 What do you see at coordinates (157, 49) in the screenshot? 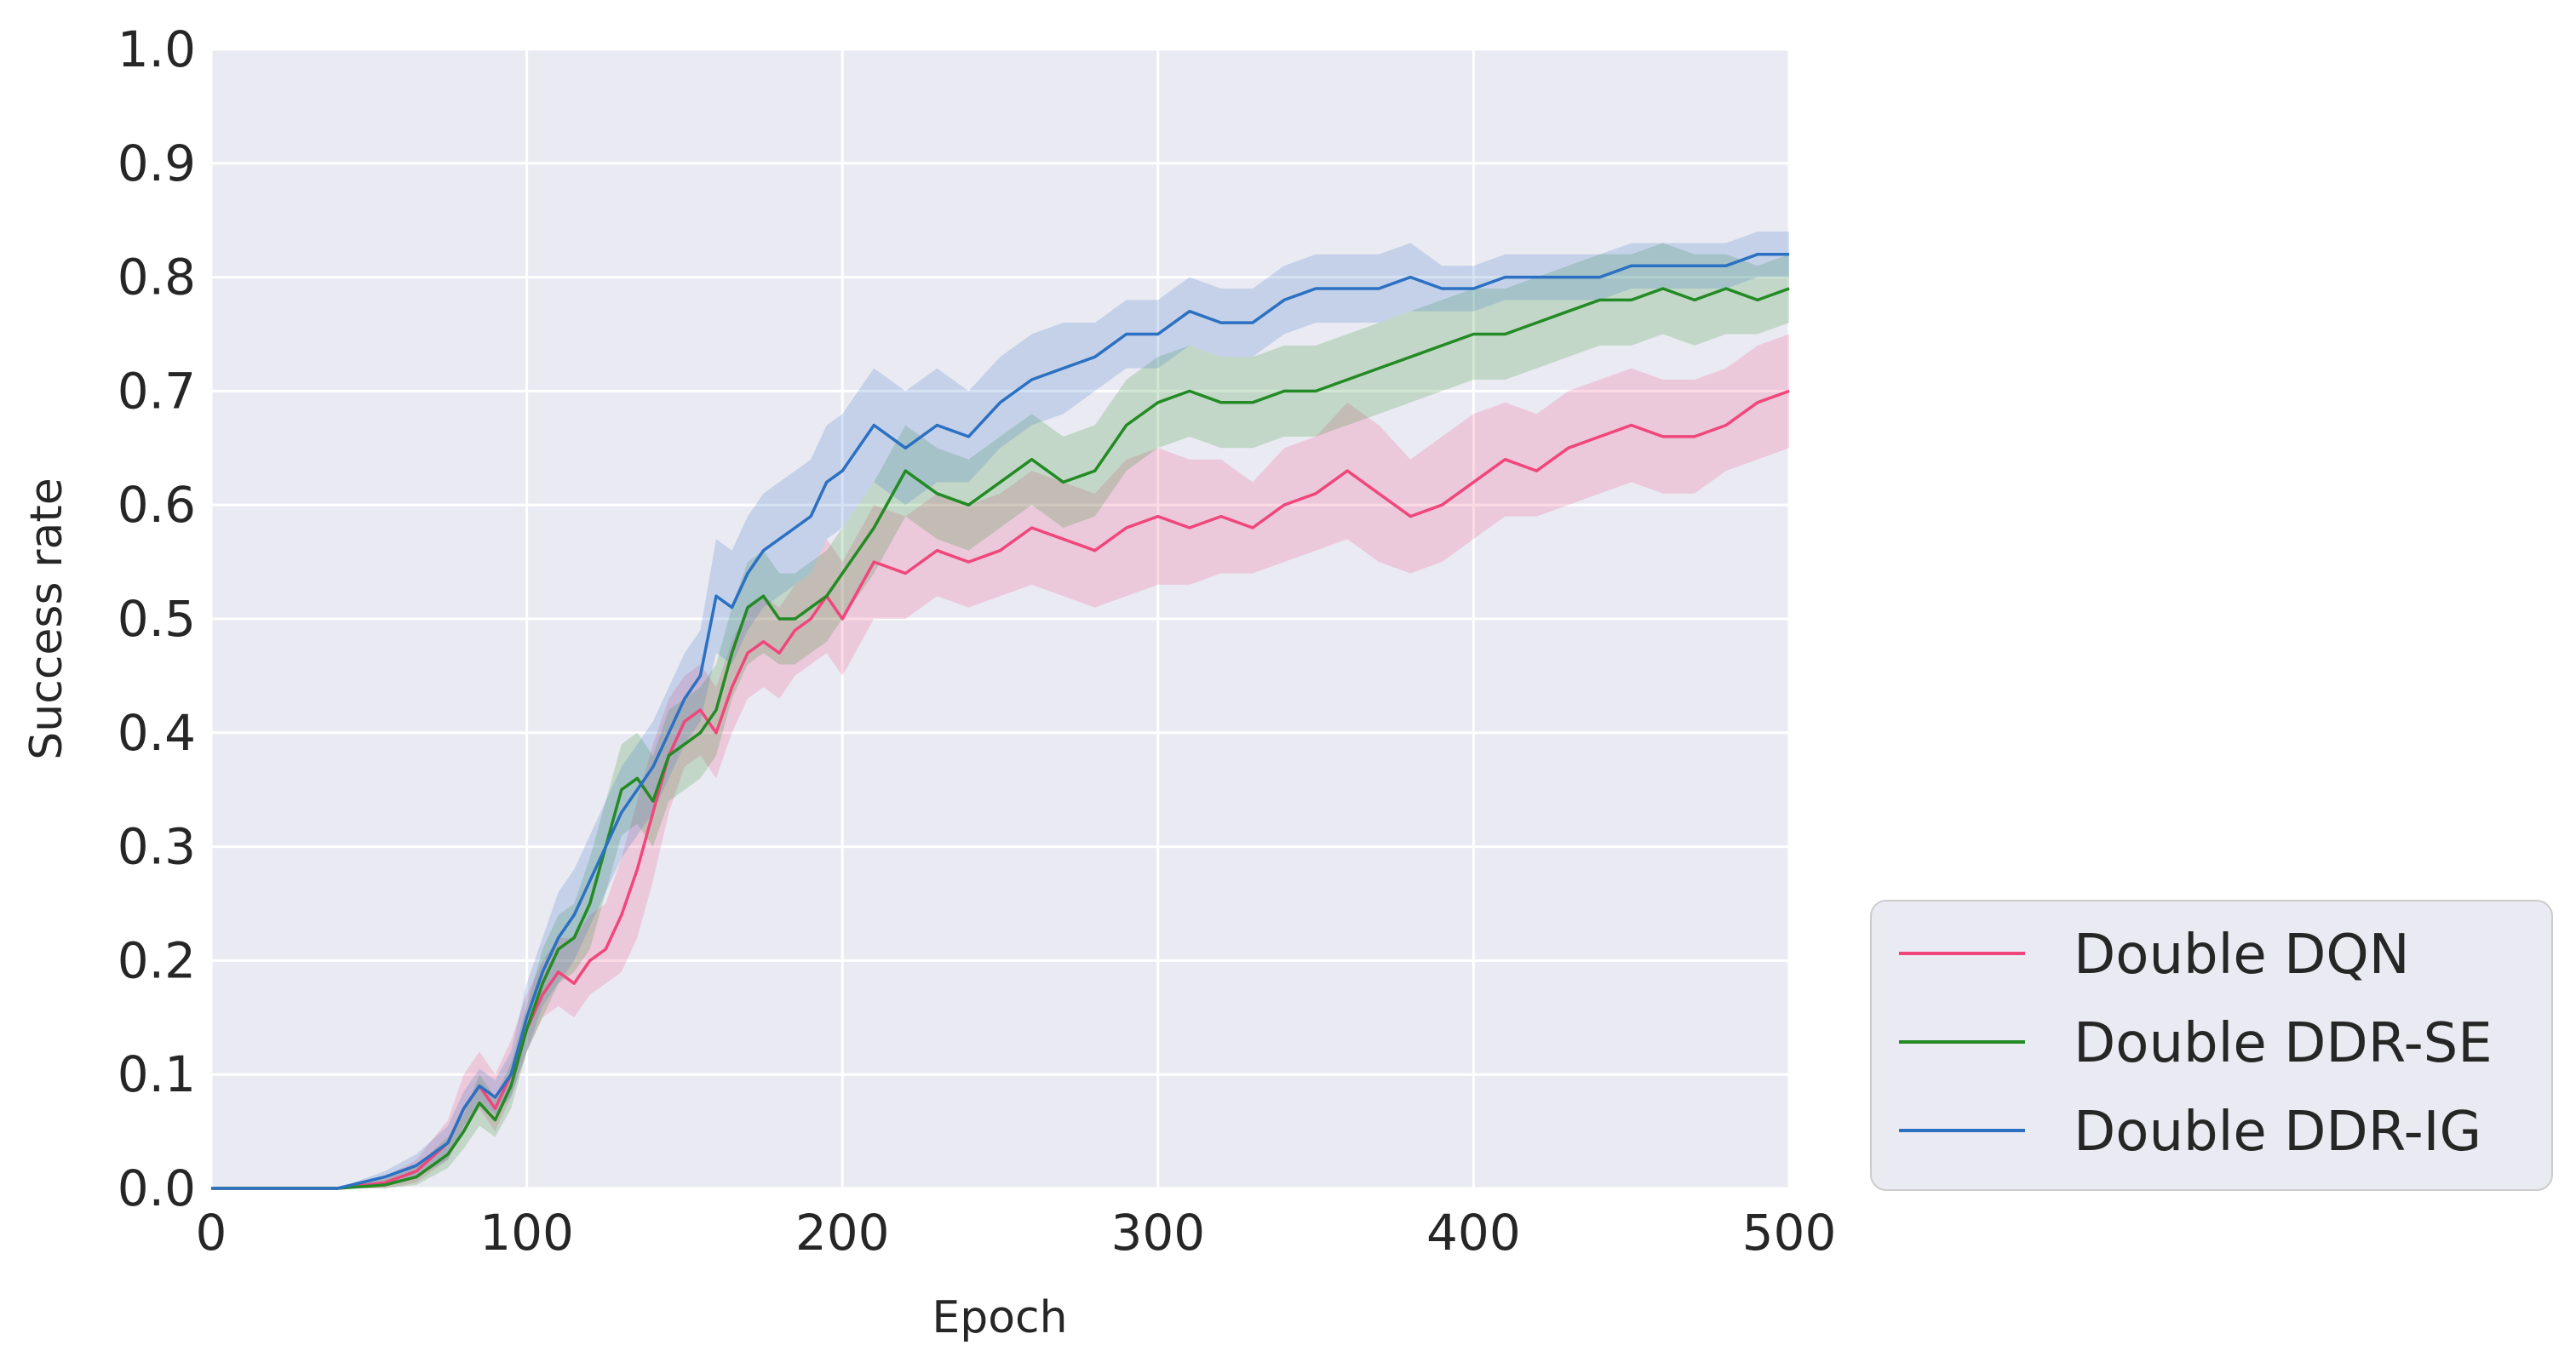
I see `y-tick-label: 1.0` at bounding box center [157, 49].